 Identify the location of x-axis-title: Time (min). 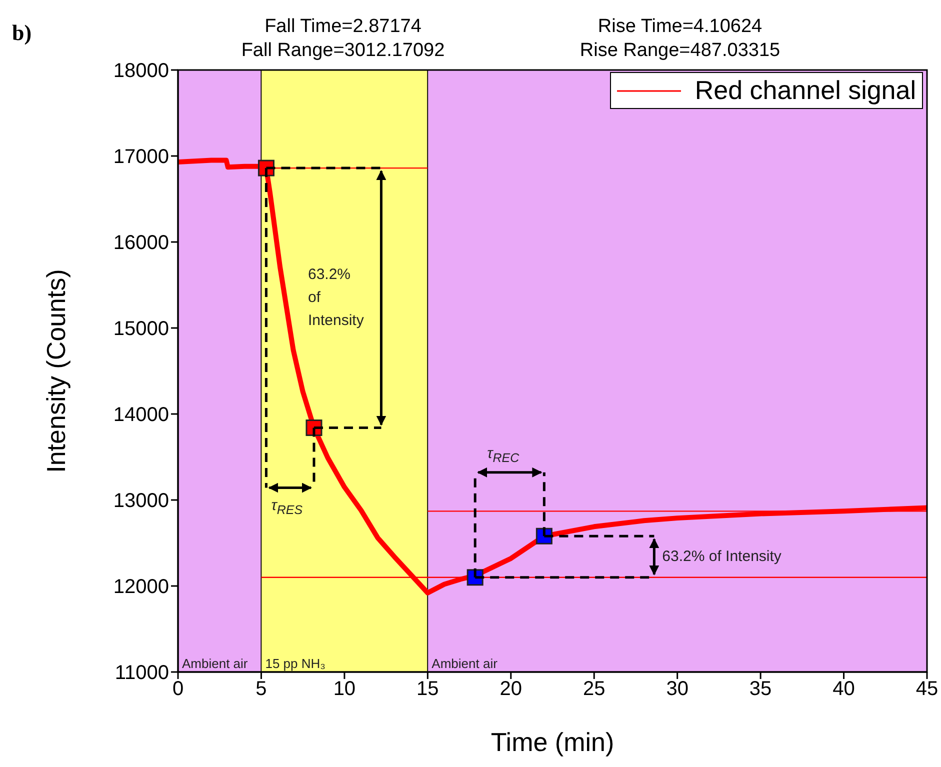
(552, 742).